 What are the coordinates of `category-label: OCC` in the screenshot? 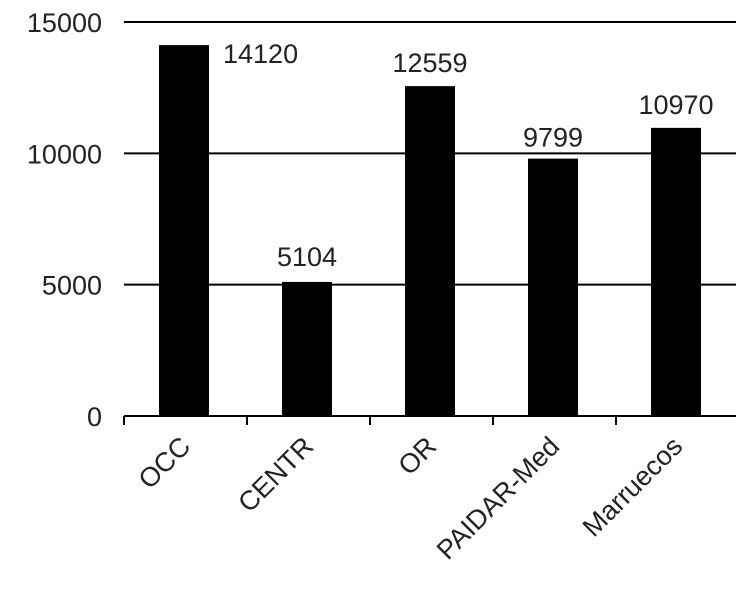 It's located at (165, 463).